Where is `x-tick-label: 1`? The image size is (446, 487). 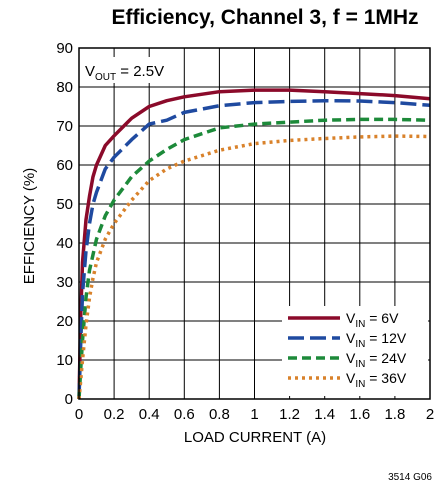 x-tick-label: 1 is located at coordinates (254, 414).